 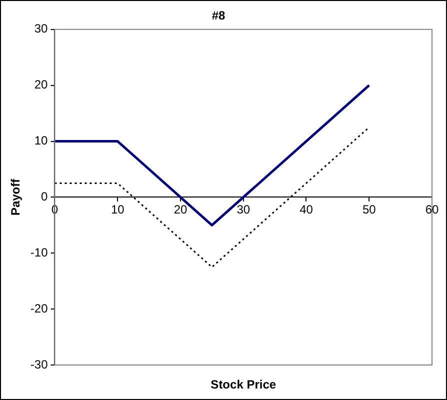 I want to click on y-tick-label: 0, so click(x=44, y=197).